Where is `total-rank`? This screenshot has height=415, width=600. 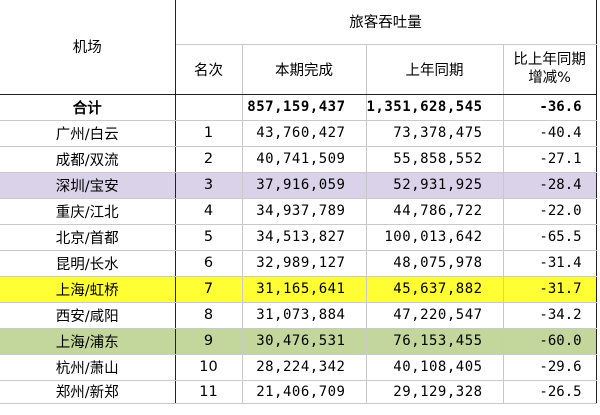 total-rank is located at coordinates (209, 107).